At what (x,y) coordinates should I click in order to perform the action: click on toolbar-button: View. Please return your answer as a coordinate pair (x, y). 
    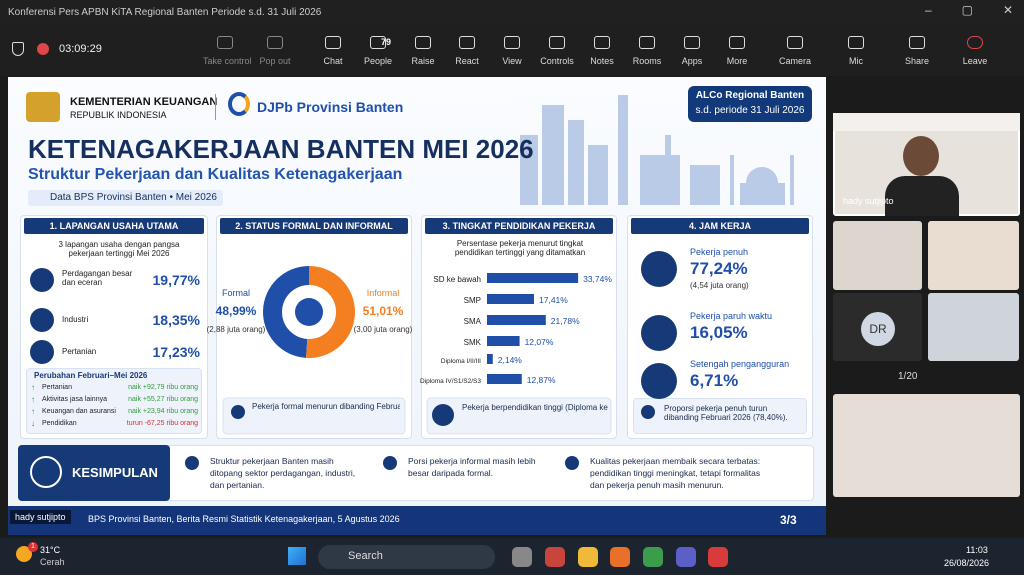
    Looking at the image, I should click on (512, 51).